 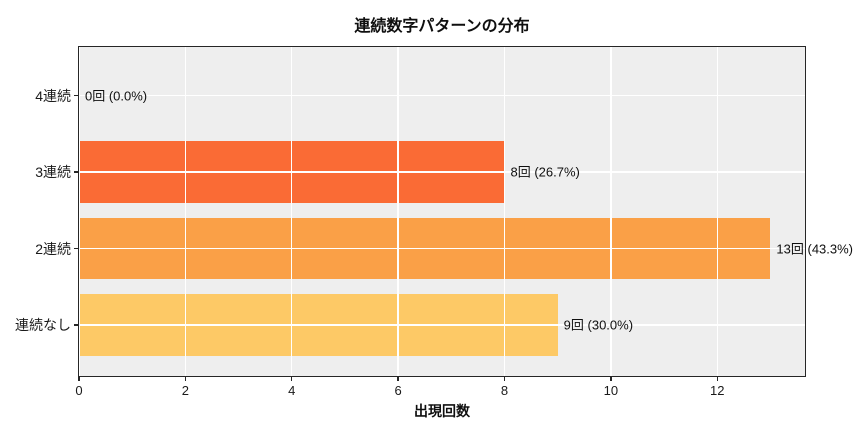 What do you see at coordinates (53, 248) in the screenshot?
I see `ytick-label-2連続: 2連続` at bounding box center [53, 248].